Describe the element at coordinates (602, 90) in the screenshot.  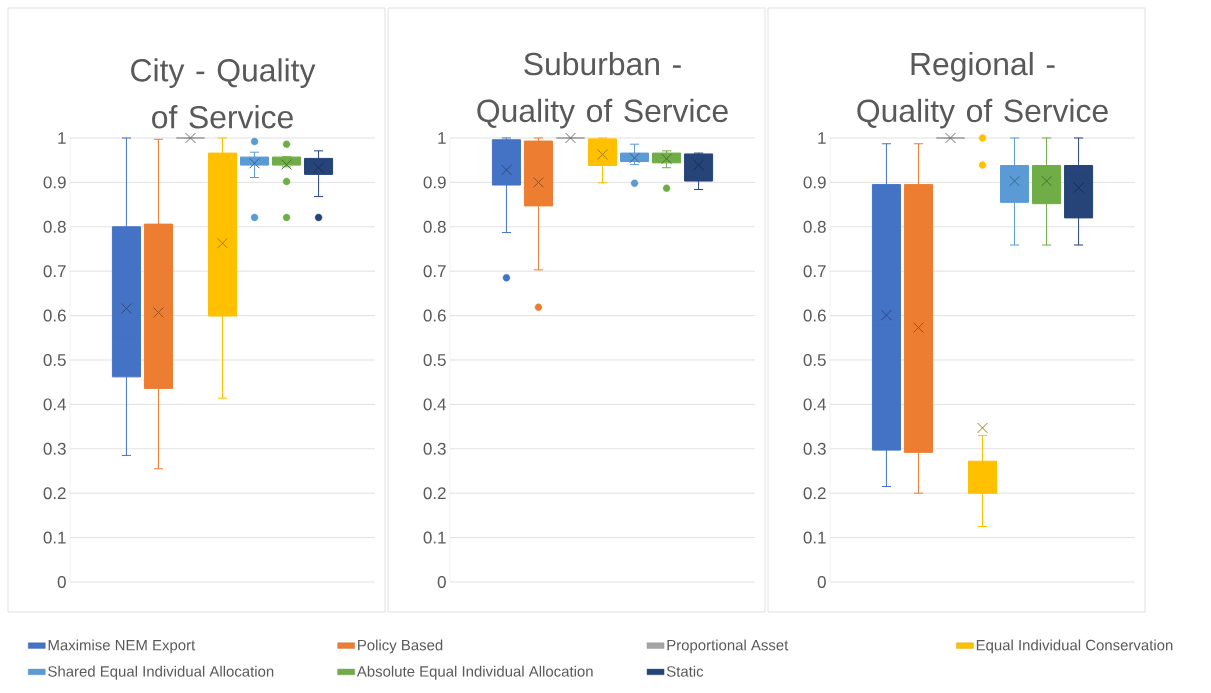
I see `chart-title: Suburban - Quality of Service` at that location.